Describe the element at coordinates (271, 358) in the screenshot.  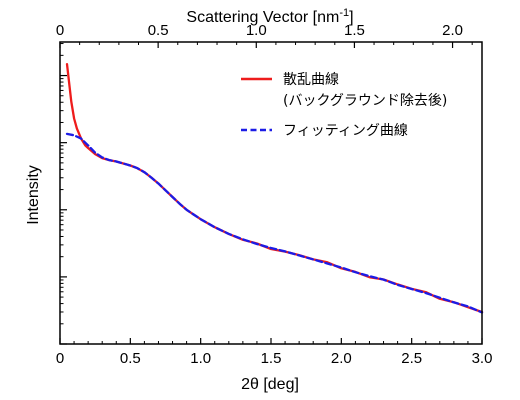
I see `x-tick-label: 1.5` at that location.